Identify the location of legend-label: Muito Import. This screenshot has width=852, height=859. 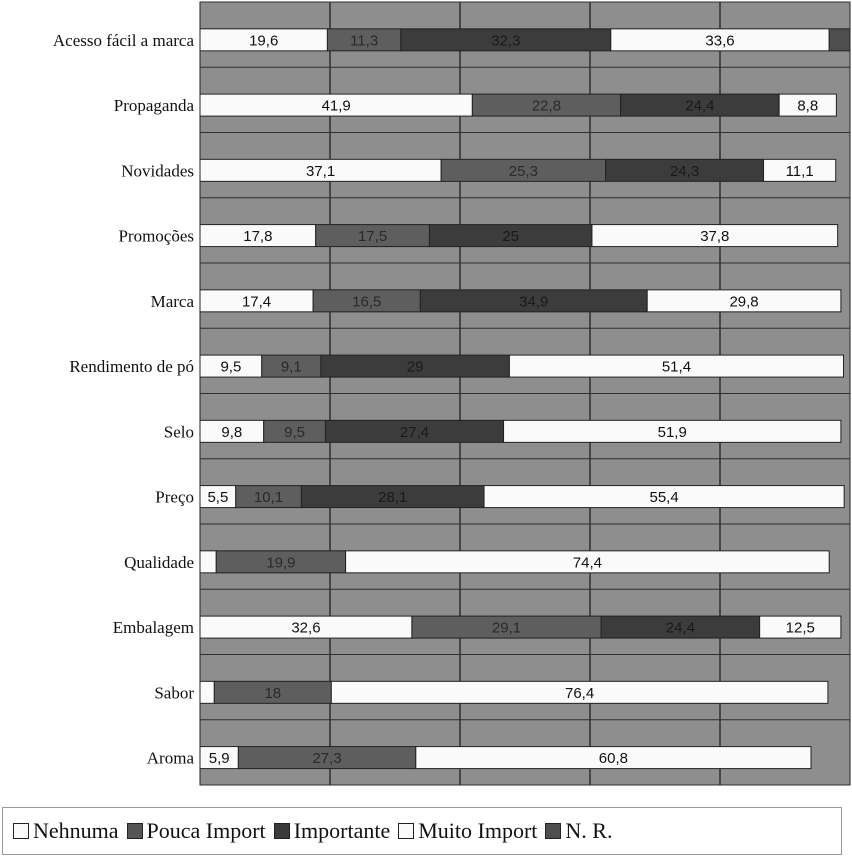
(478, 830).